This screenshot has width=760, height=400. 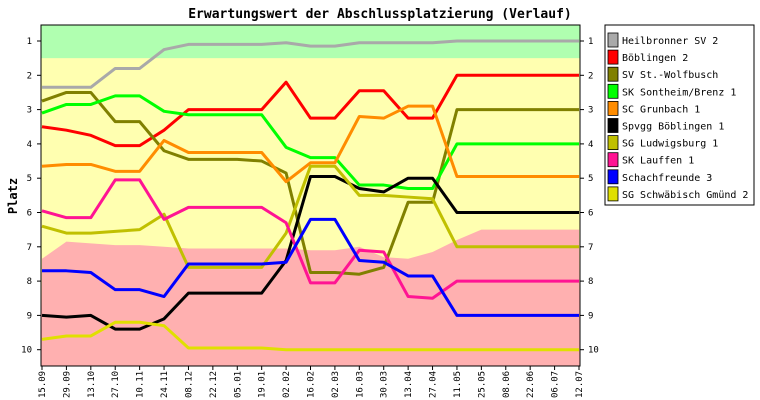 What do you see at coordinates (13, 196) in the screenshot?
I see `y-axis-label: Platz` at bounding box center [13, 196].